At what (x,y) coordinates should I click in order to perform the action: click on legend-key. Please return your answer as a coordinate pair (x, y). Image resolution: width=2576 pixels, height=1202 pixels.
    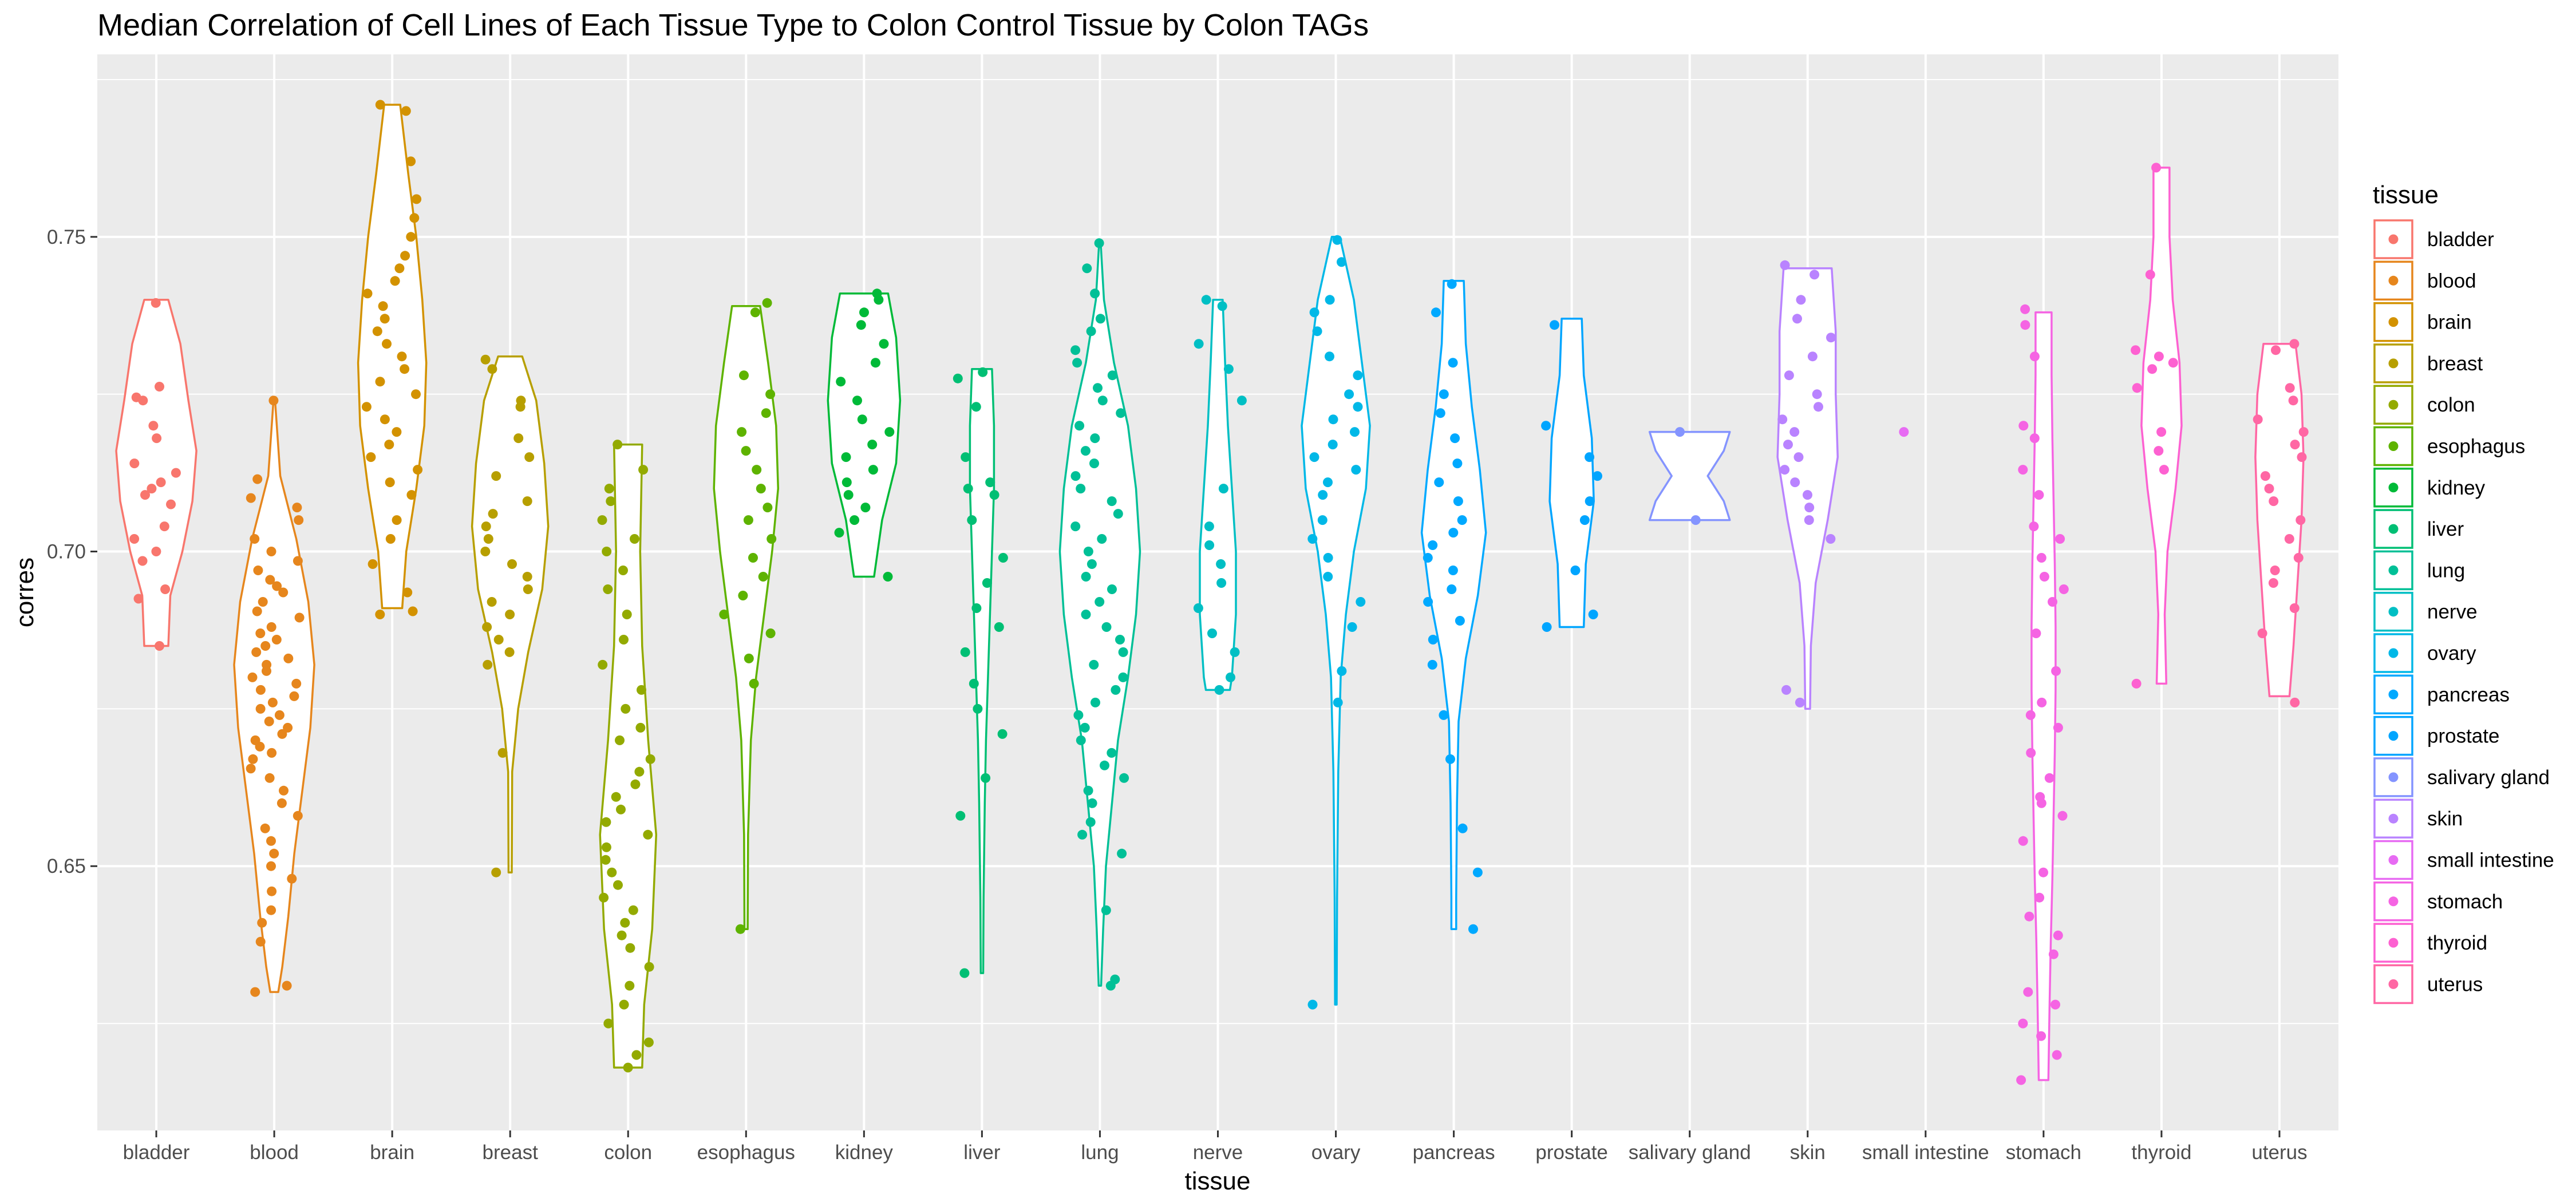
    Looking at the image, I should click on (2393, 777).